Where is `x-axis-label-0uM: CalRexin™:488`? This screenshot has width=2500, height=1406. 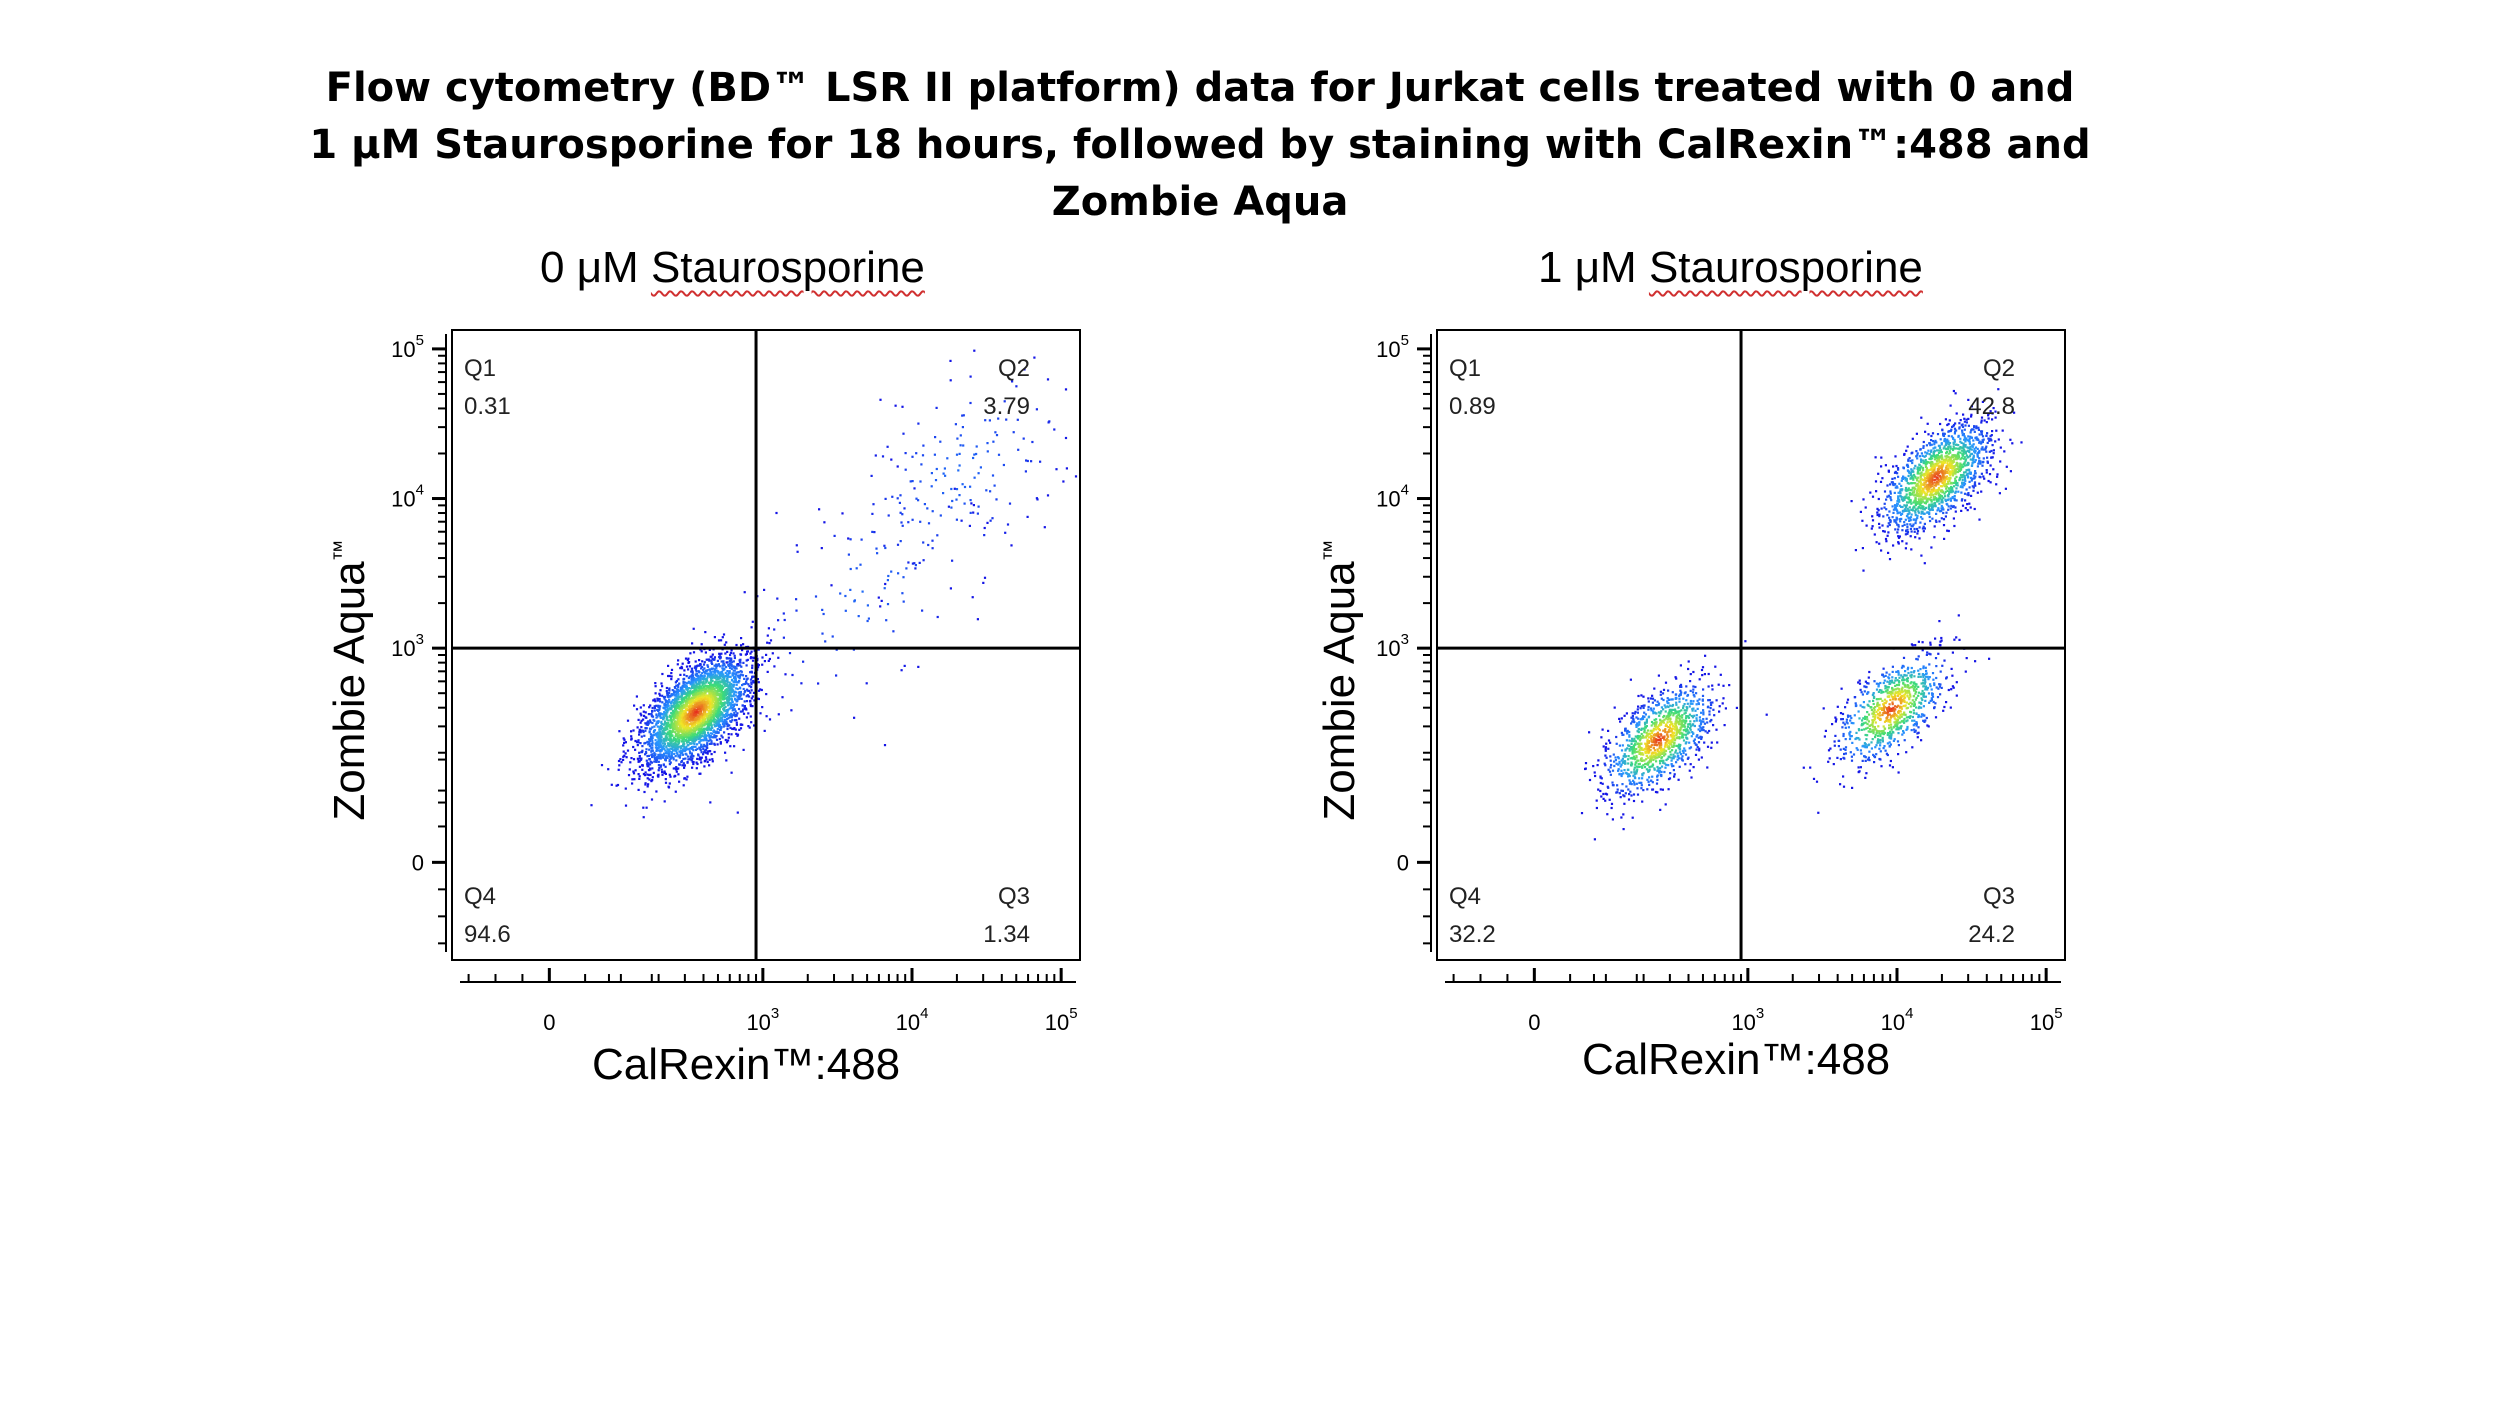 x-axis-label-0uM: CalRexin™:488 is located at coordinates (746, 1064).